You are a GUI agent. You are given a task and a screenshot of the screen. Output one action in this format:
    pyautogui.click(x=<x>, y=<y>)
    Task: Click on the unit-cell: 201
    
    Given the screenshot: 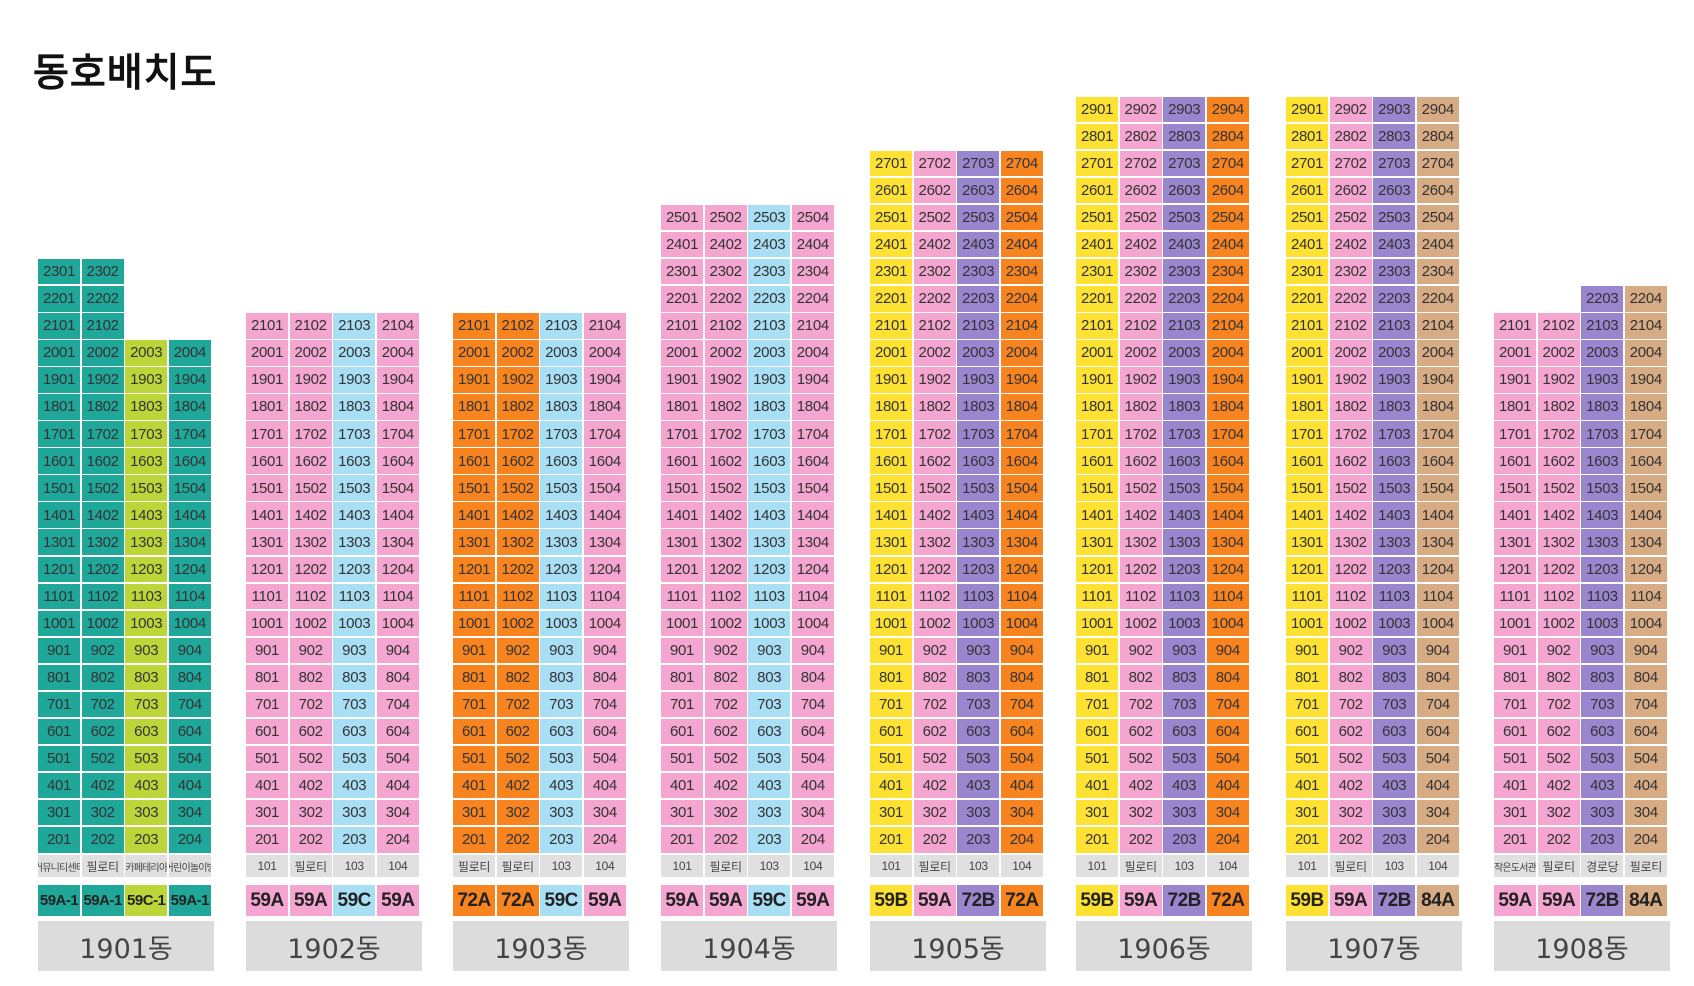 What is the action you would take?
    pyautogui.click(x=1307, y=840)
    